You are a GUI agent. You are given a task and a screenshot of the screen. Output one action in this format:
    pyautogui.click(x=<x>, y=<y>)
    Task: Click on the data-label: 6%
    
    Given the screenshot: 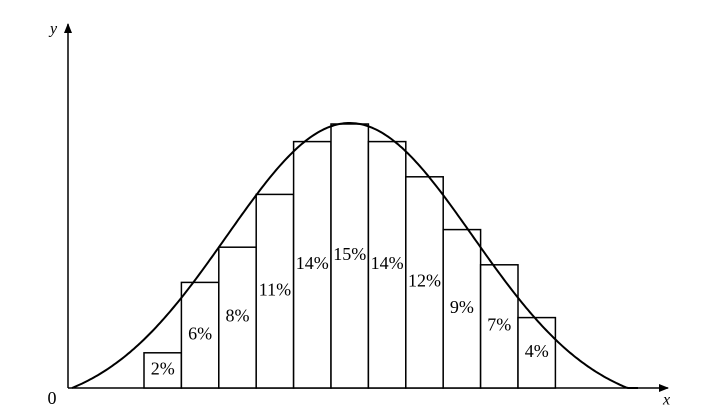 What is the action you would take?
    pyautogui.click(x=200, y=333)
    